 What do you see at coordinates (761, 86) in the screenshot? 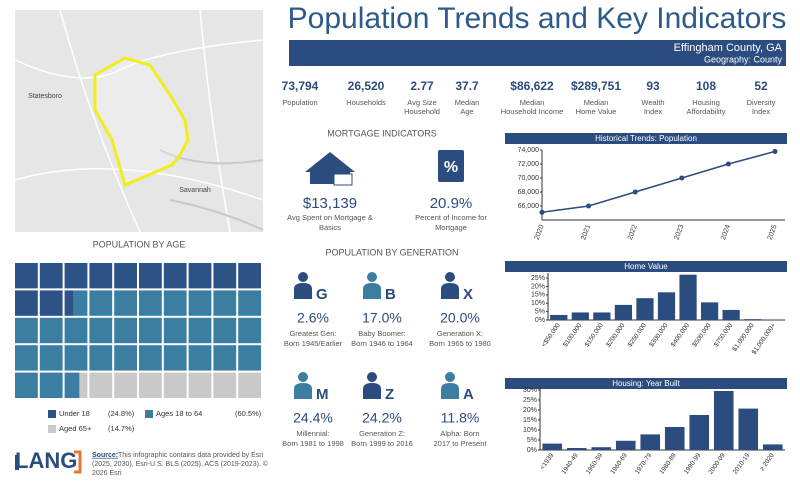
I see `indicator-value: 52` at bounding box center [761, 86].